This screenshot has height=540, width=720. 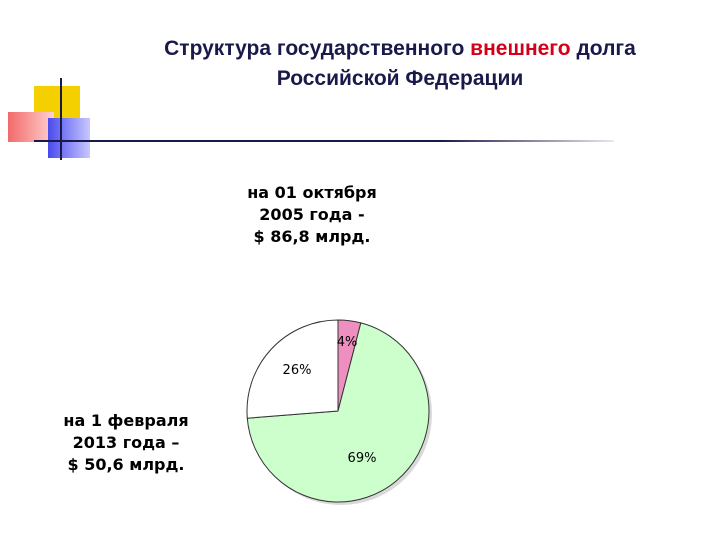 I want to click on caption-2005-line2: 2005 года -, so click(x=312, y=214).